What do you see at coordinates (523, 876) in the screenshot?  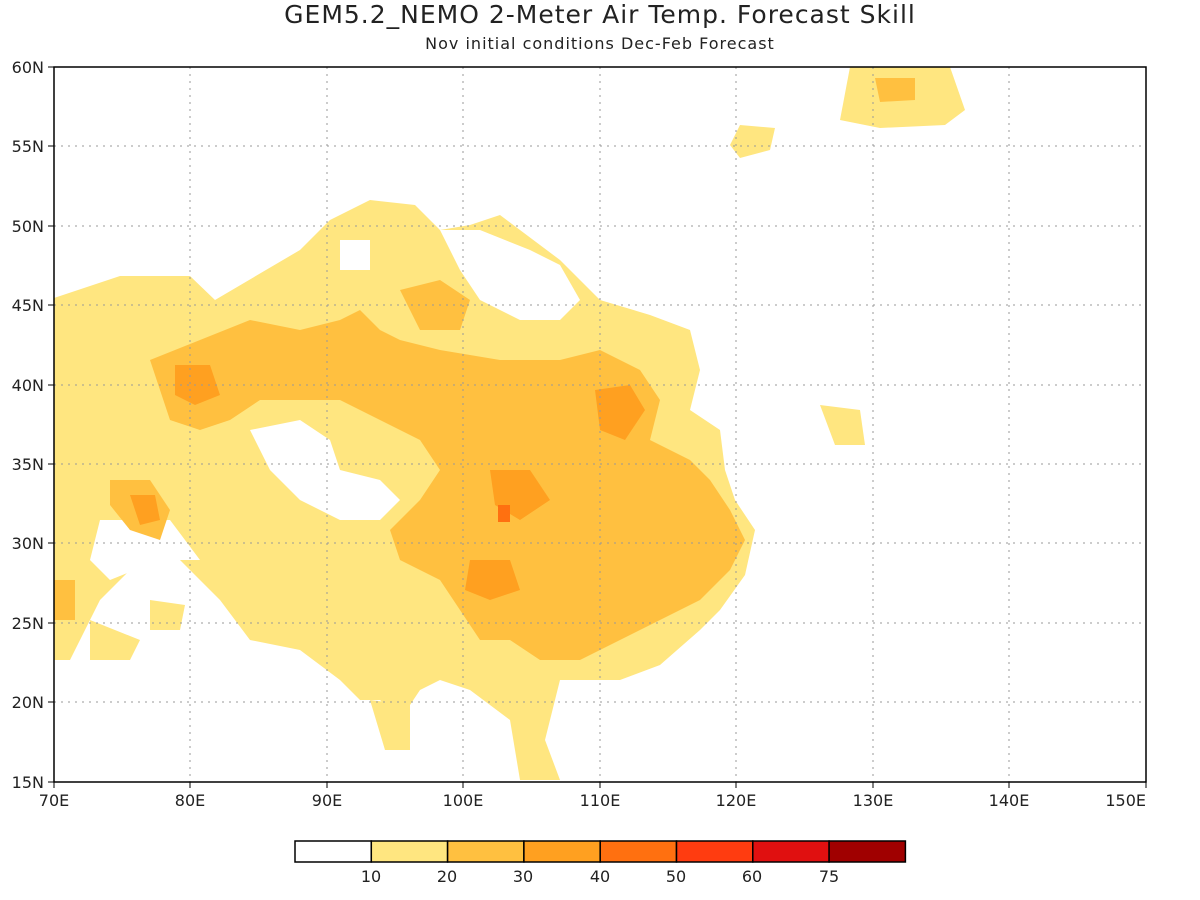 I see `colorbar-label: 30` at bounding box center [523, 876].